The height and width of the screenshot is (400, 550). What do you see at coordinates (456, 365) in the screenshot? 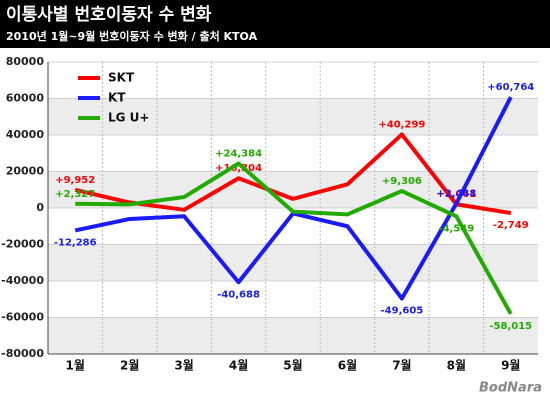
I see `x-tick-label: 8월` at bounding box center [456, 365].